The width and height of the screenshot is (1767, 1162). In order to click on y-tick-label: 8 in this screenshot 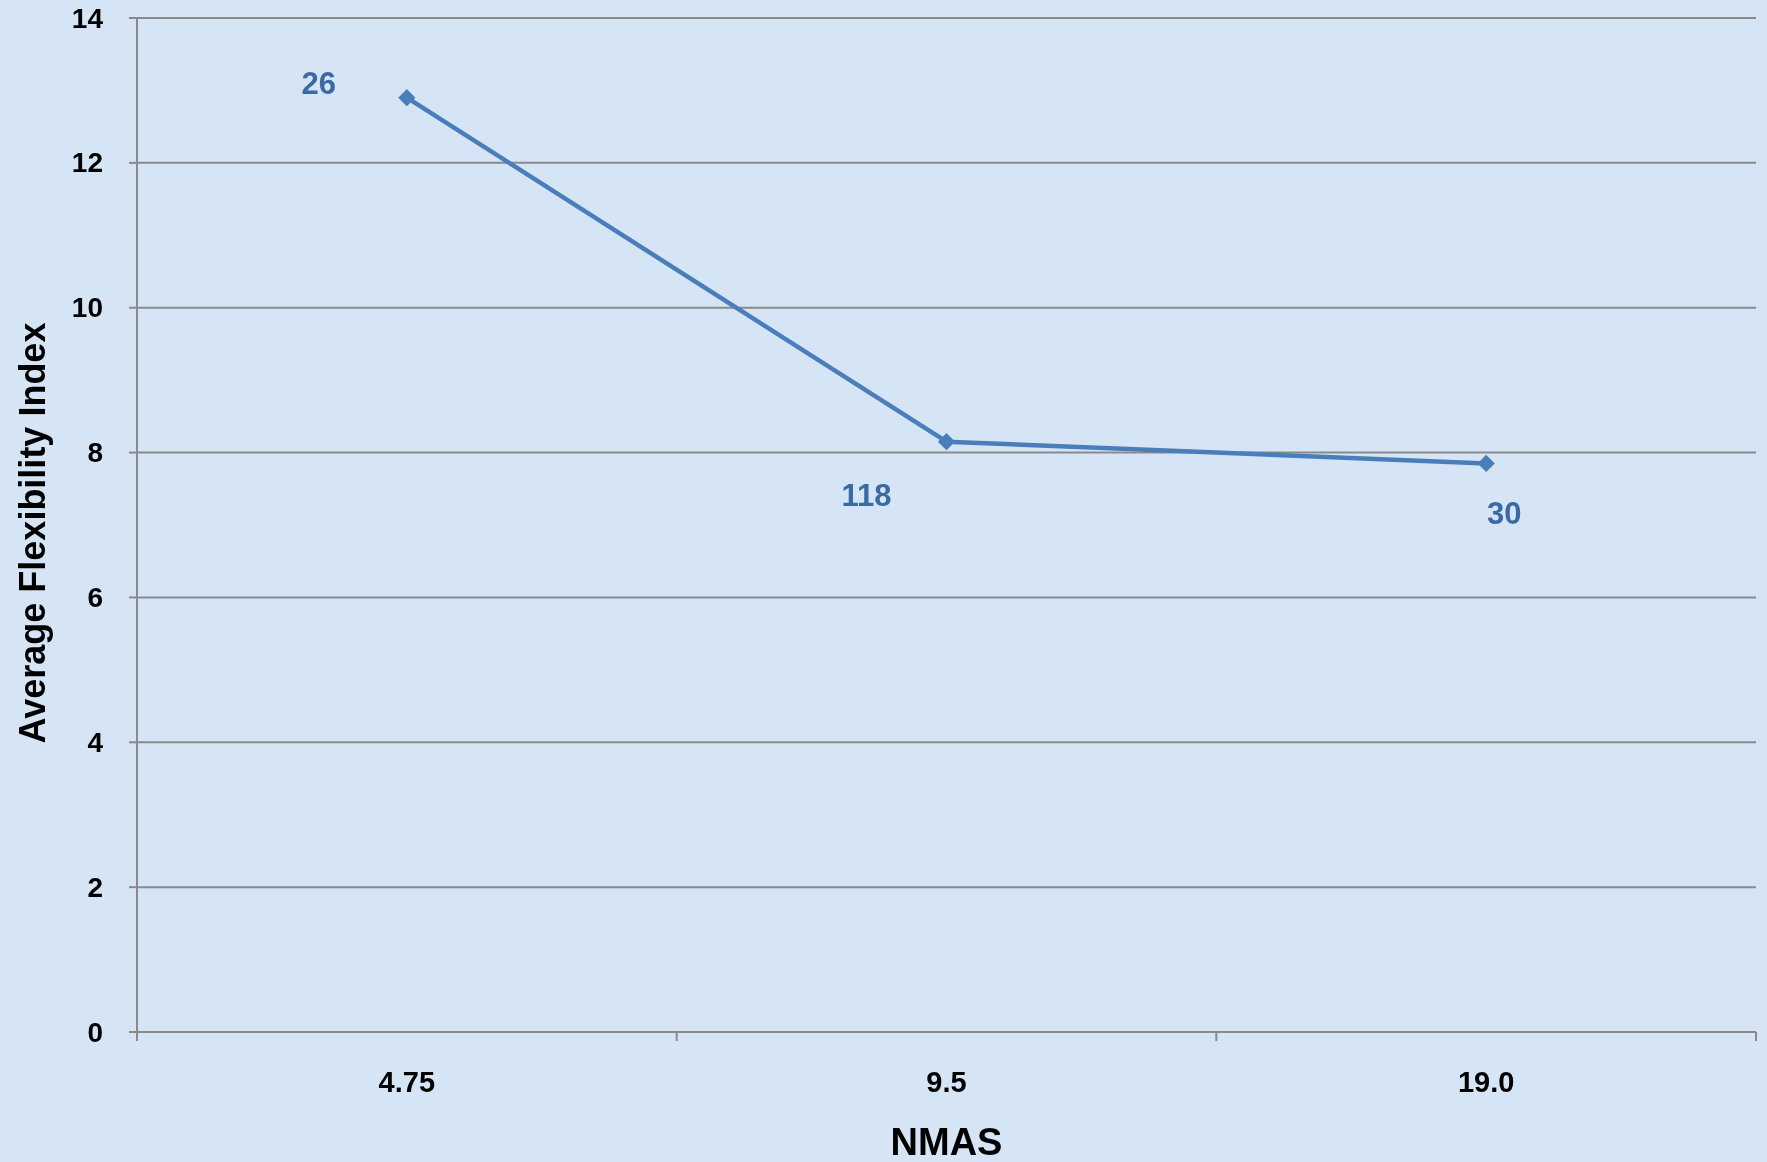, I will do `click(95, 453)`.